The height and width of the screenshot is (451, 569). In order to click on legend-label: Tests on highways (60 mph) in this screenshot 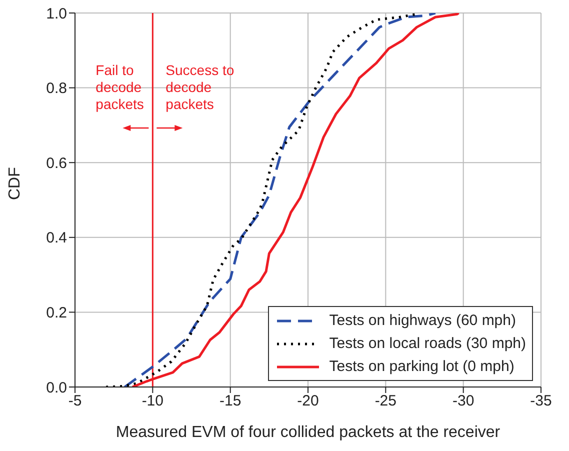, I will do `click(422, 321)`.